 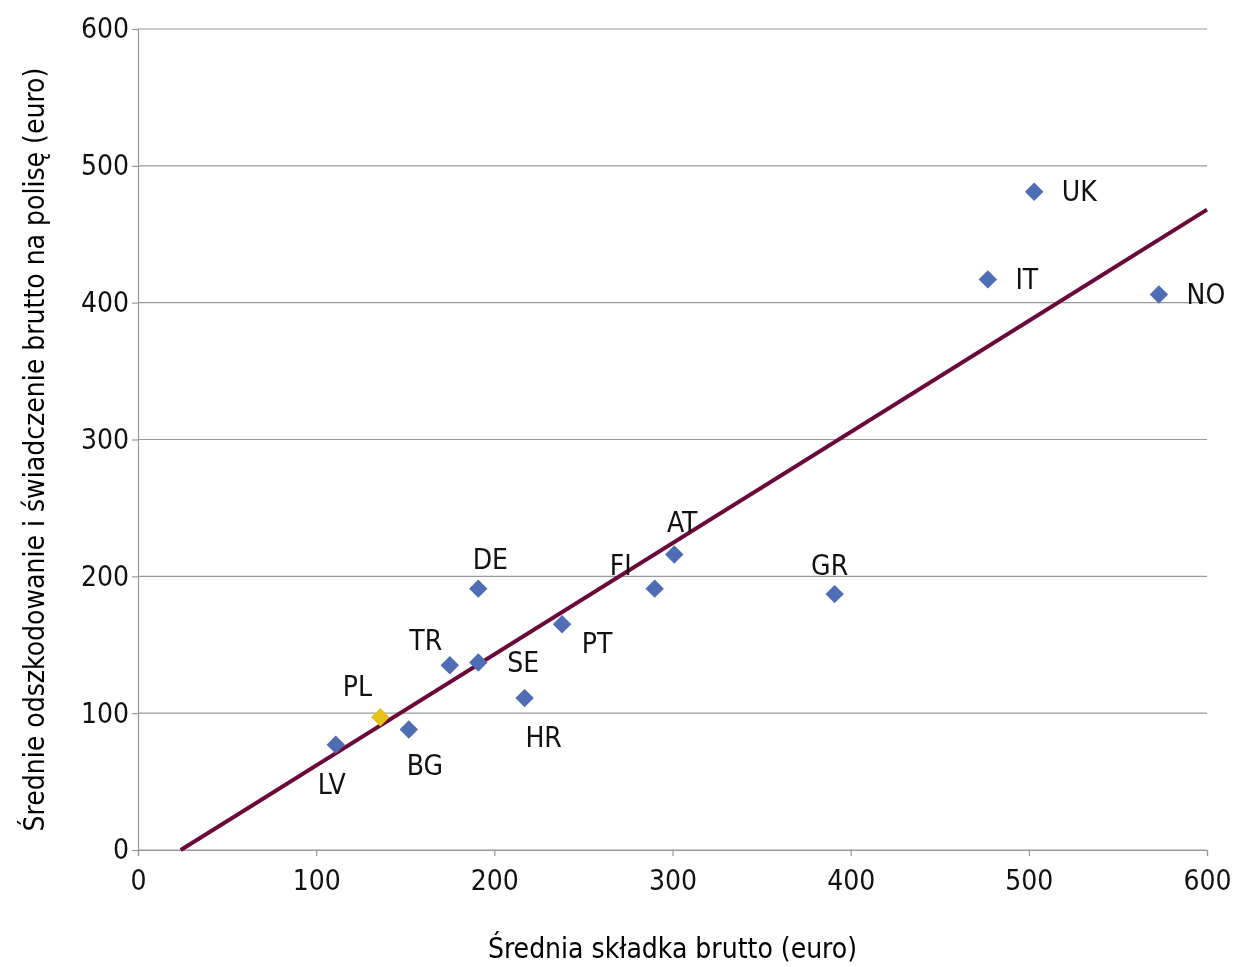 What do you see at coordinates (830, 565) in the screenshot?
I see `annotation: GR` at bounding box center [830, 565].